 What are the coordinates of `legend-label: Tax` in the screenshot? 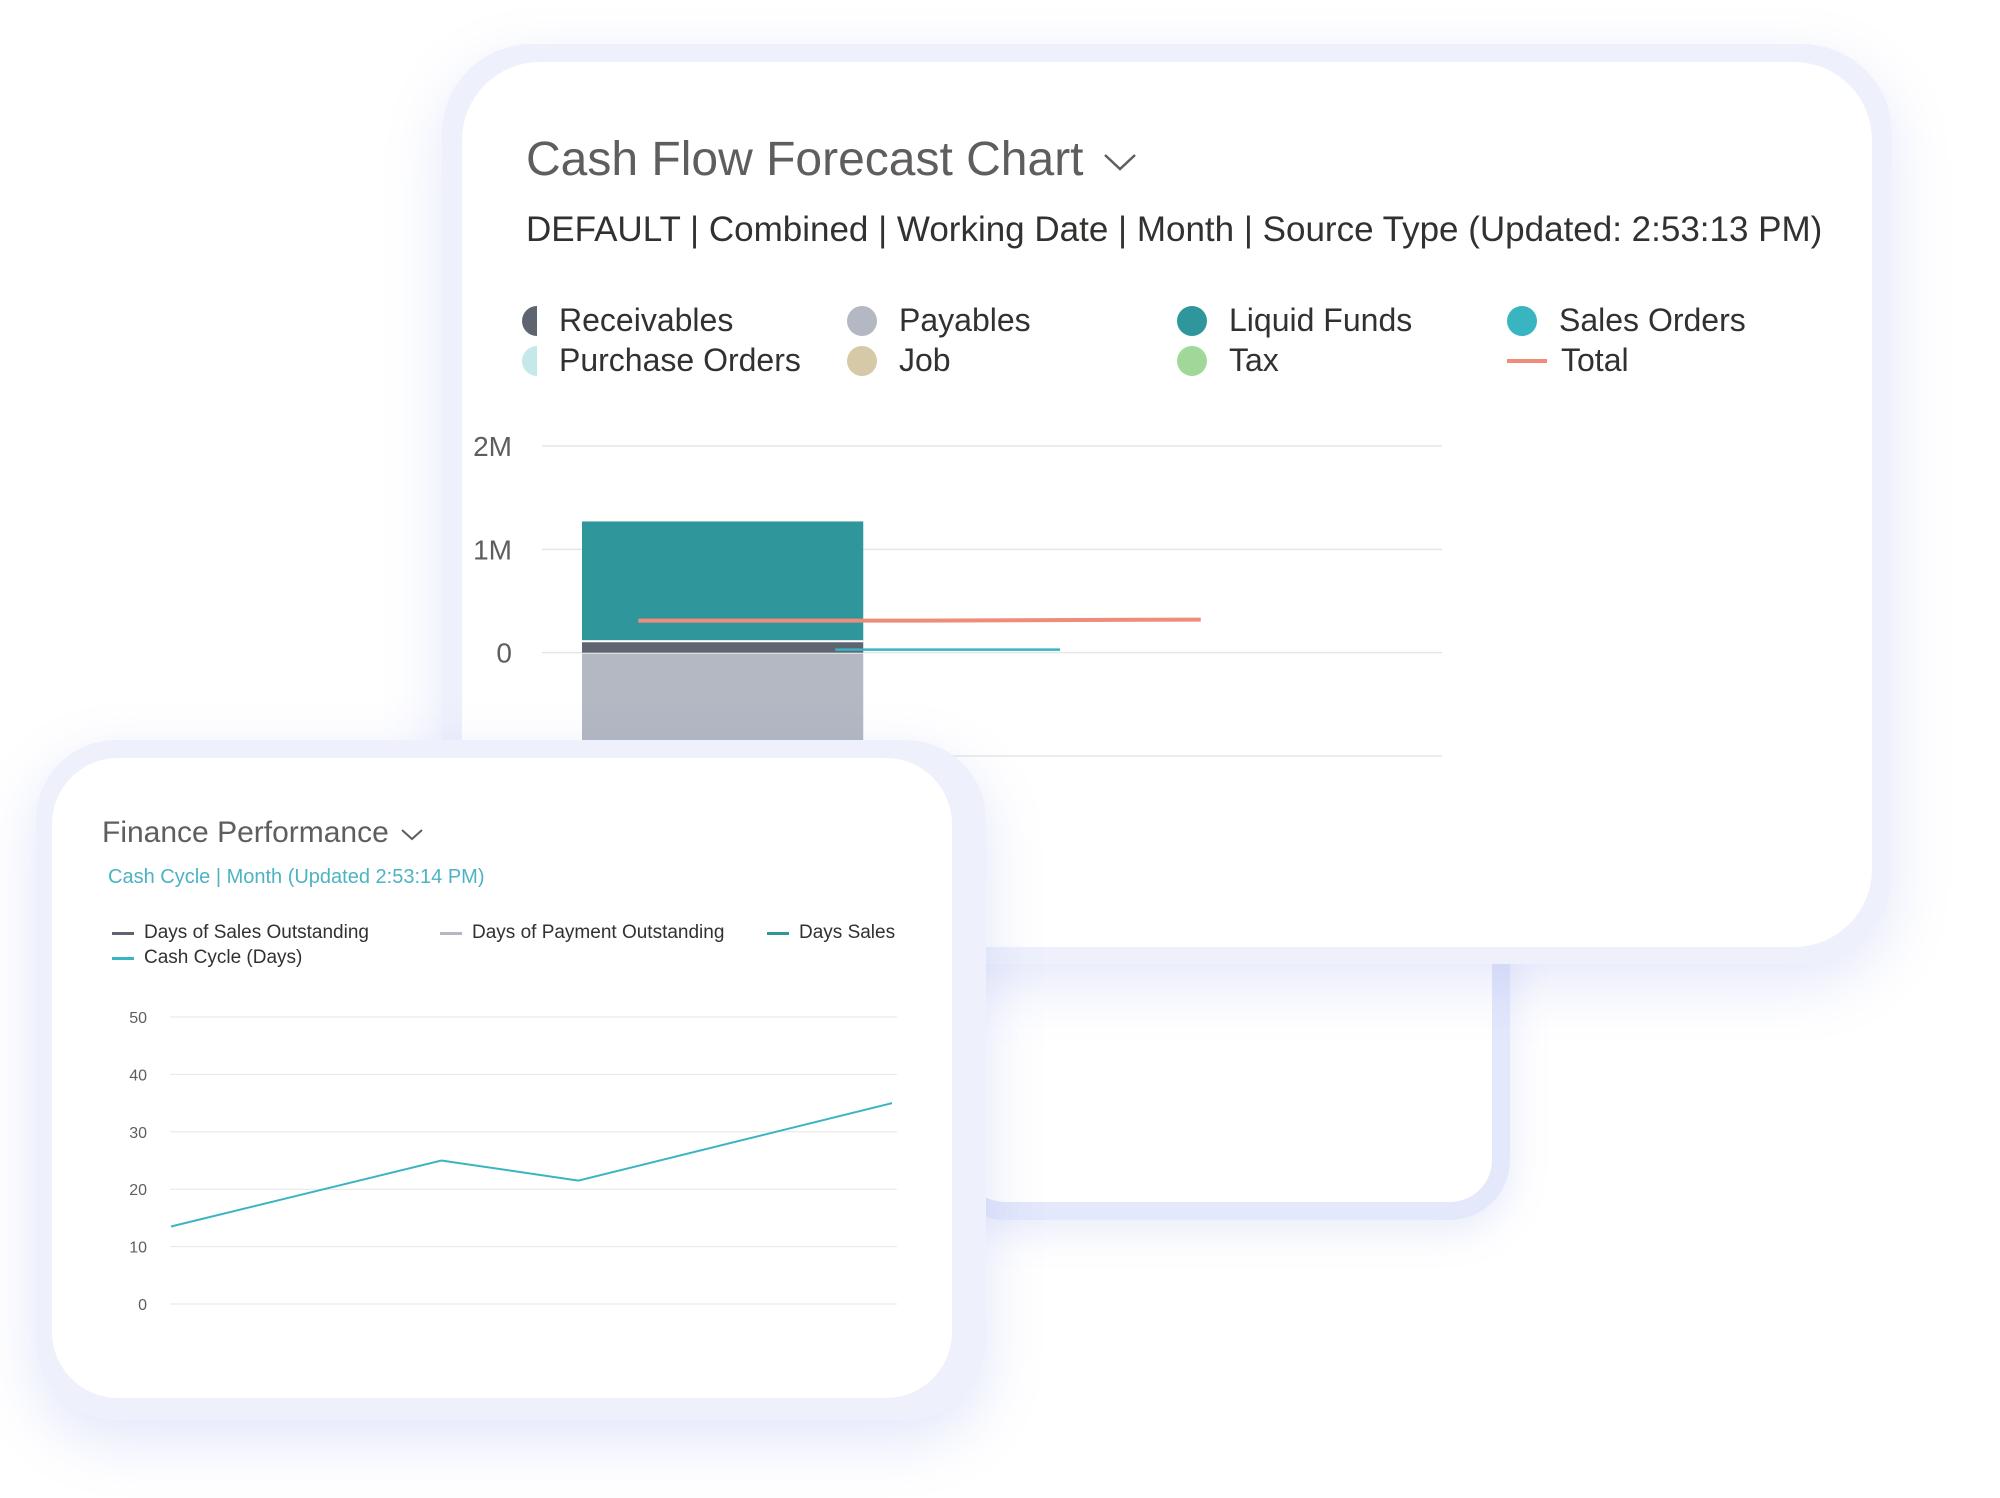 It's located at (1254, 360).